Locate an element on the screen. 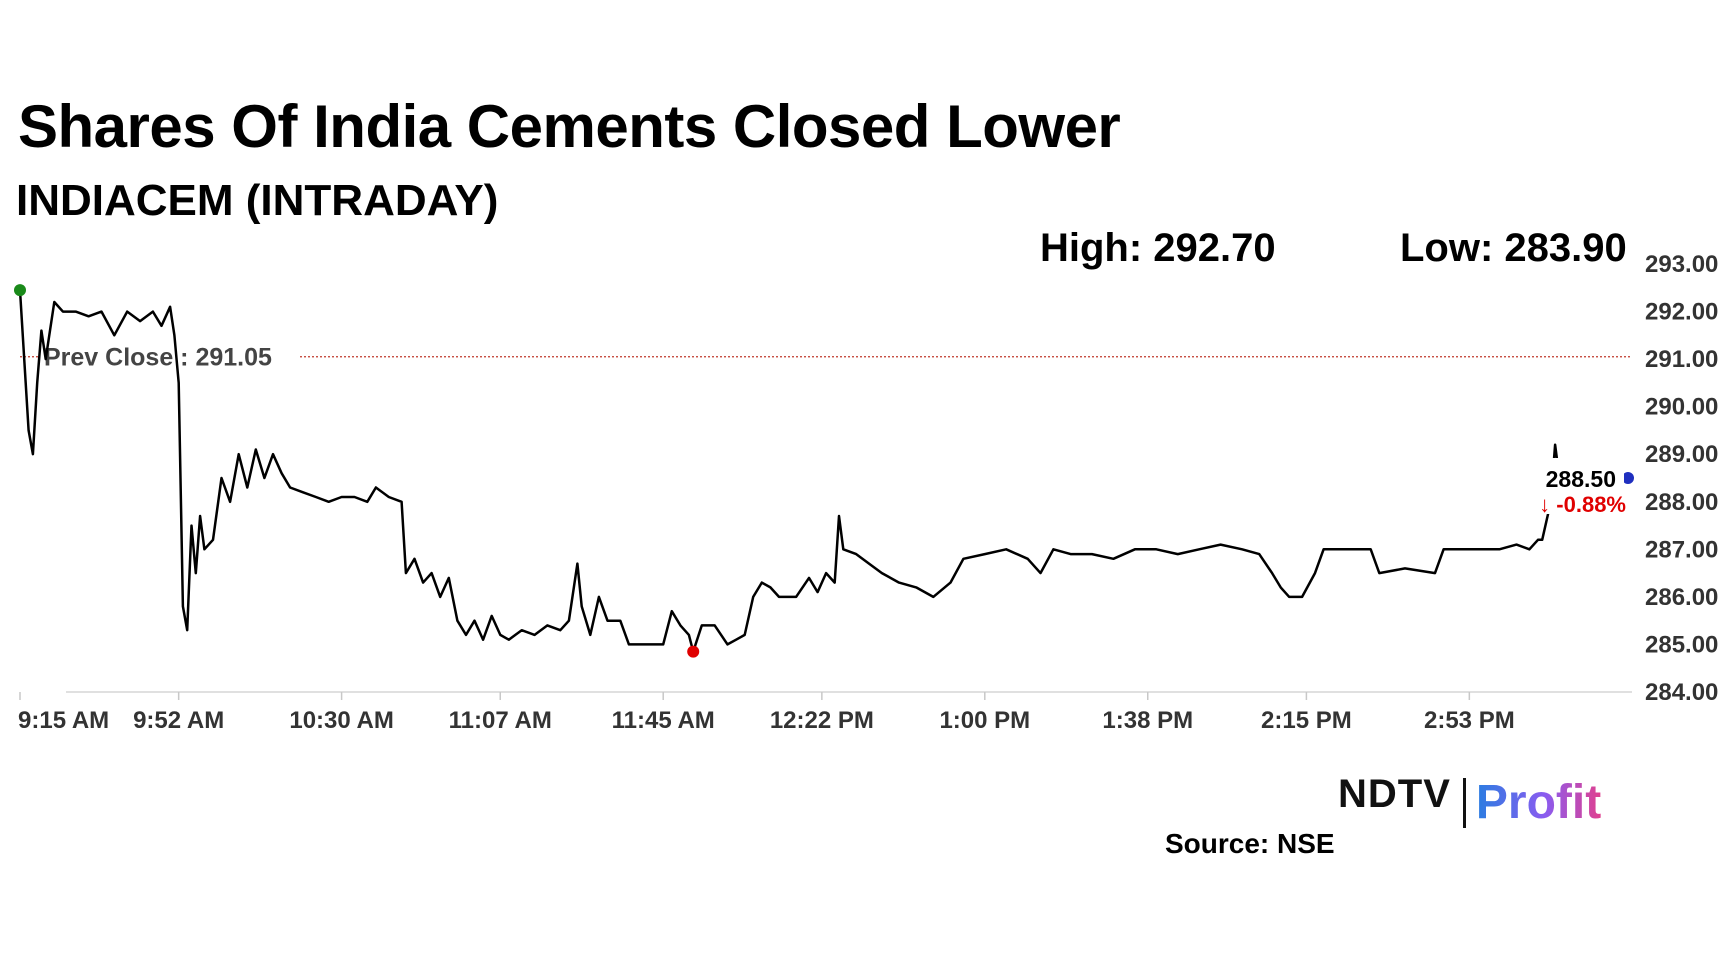 The image size is (1728, 972). last-price-label: 288.50 is located at coordinates (1581, 479).